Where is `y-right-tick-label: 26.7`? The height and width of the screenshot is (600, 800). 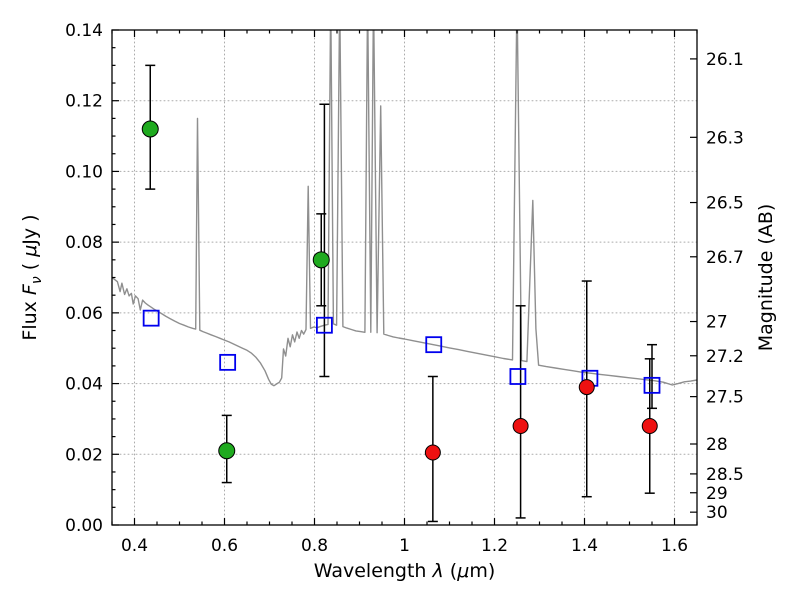
y-right-tick-label: 26.7 is located at coordinates (725, 258).